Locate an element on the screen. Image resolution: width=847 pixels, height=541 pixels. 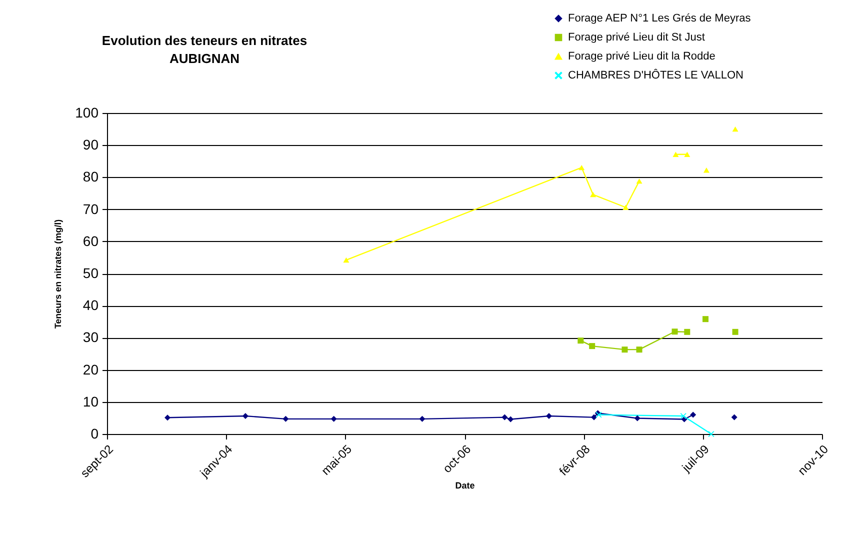
y-axis-title: Teneurs en nitrates (mg/l) is located at coordinates (58, 274).